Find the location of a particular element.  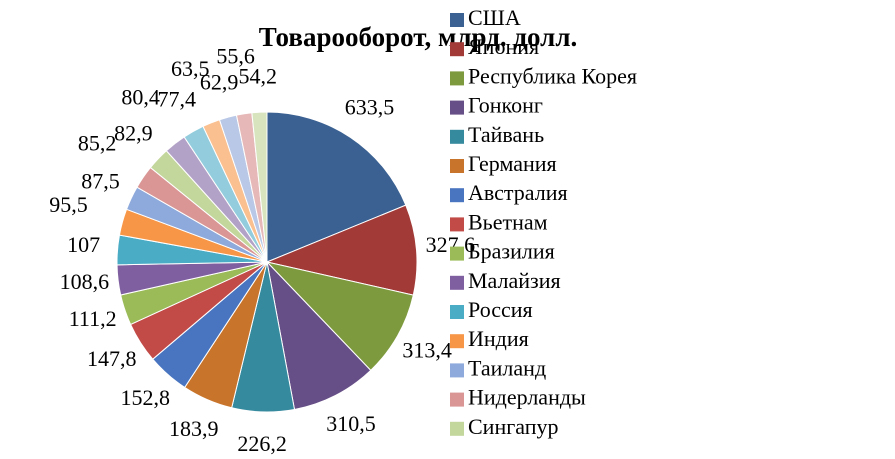

data-label: 108,6 is located at coordinates (85, 281).